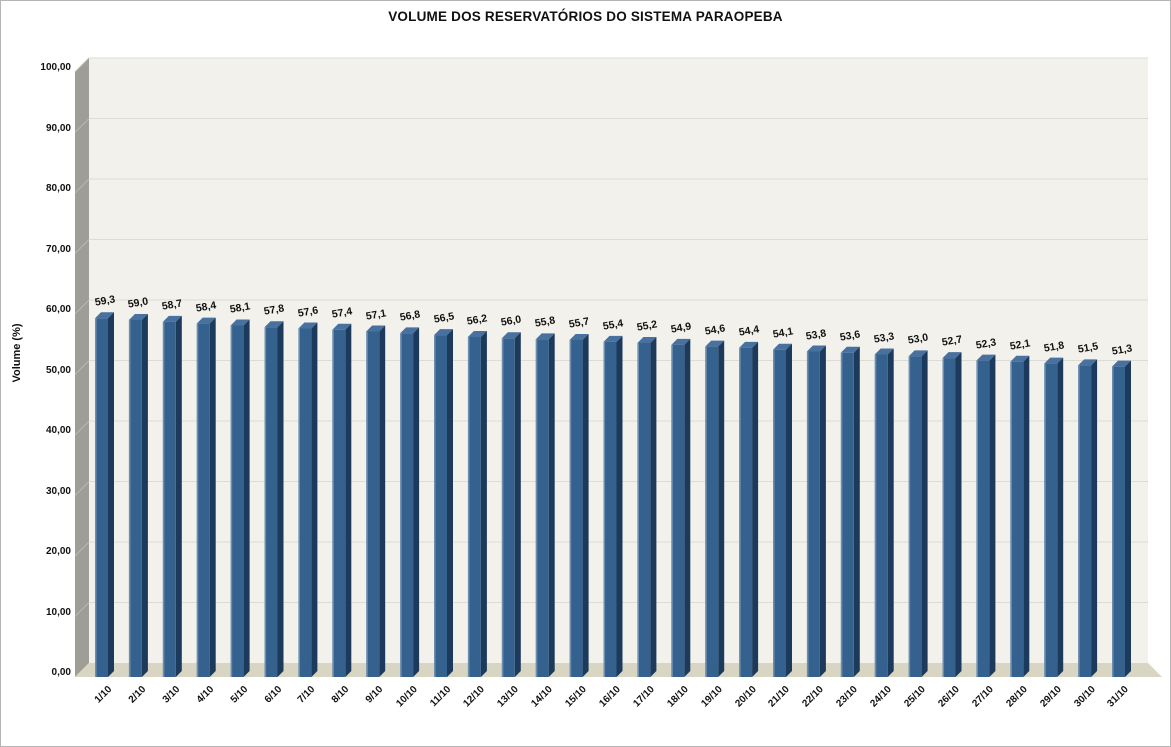 This screenshot has height=747, width=1171. What do you see at coordinates (58, 128) in the screenshot?
I see `y-tick-label: 90,00` at bounding box center [58, 128].